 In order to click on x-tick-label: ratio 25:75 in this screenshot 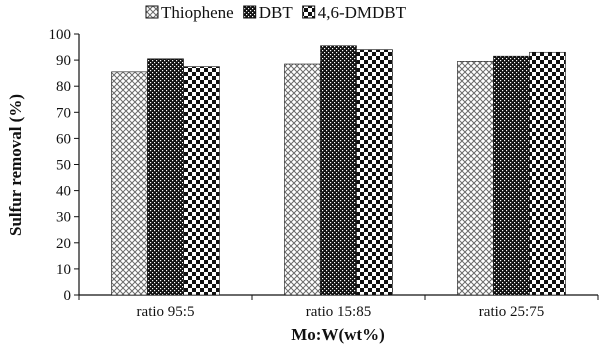, I will do `click(511, 312)`.